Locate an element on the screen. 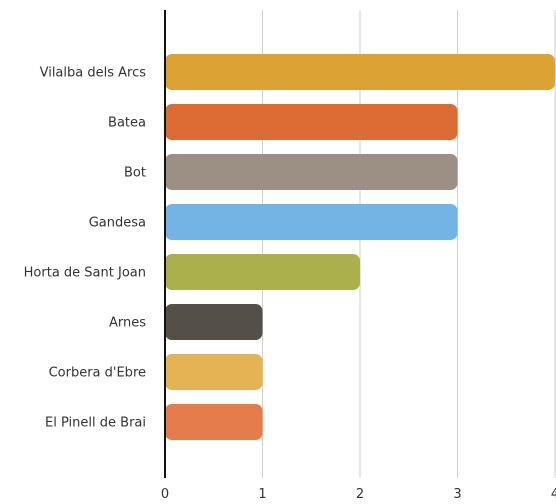  category-label-7: El Pinell de Brai is located at coordinates (95, 423).